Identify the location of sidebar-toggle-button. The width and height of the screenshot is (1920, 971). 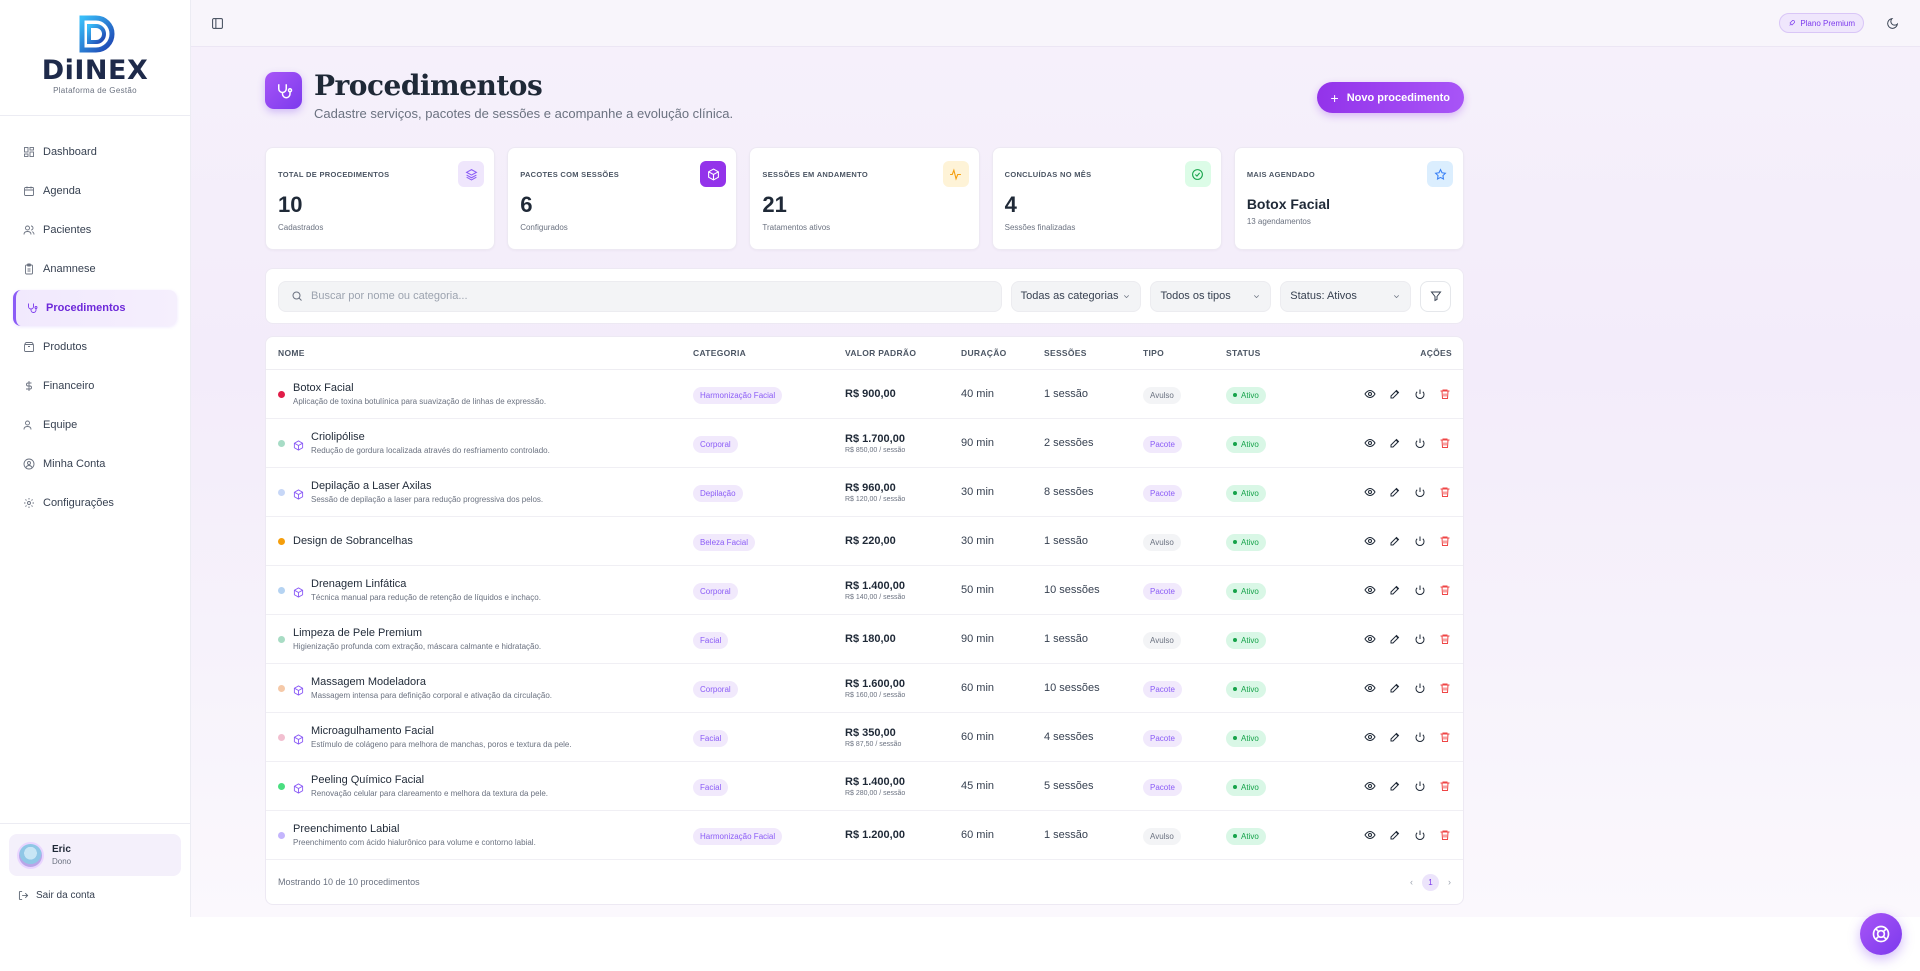
(217, 23).